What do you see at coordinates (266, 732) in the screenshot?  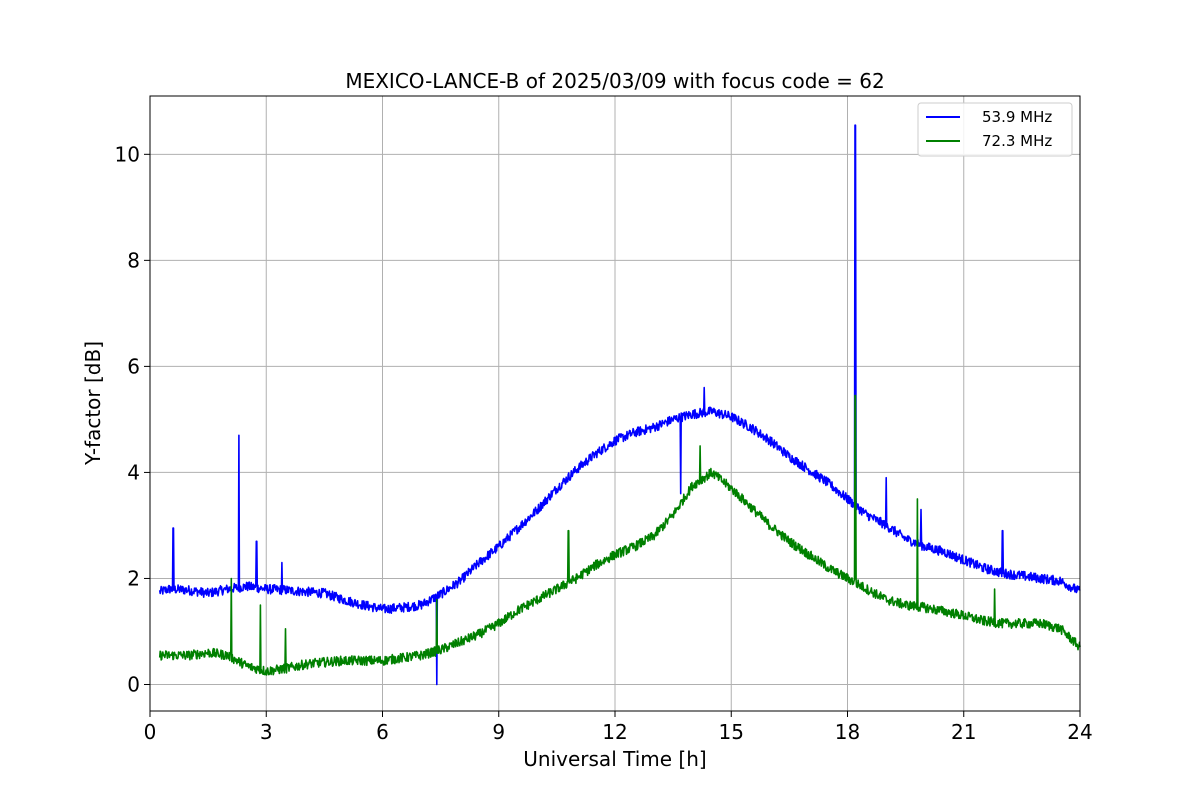 I see `x-tick-label: 3` at bounding box center [266, 732].